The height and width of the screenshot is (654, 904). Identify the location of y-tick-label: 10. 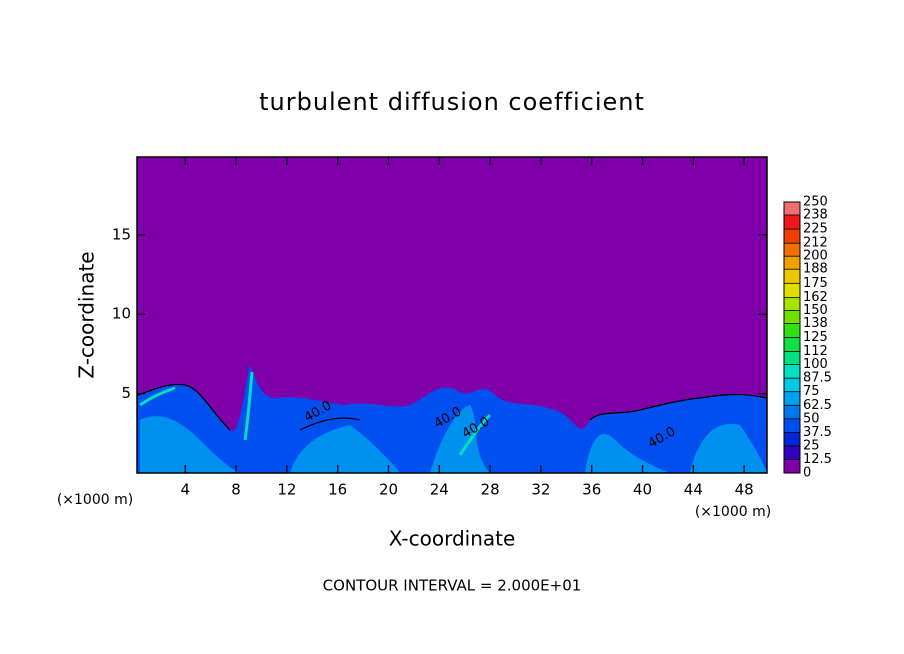
(121, 314).